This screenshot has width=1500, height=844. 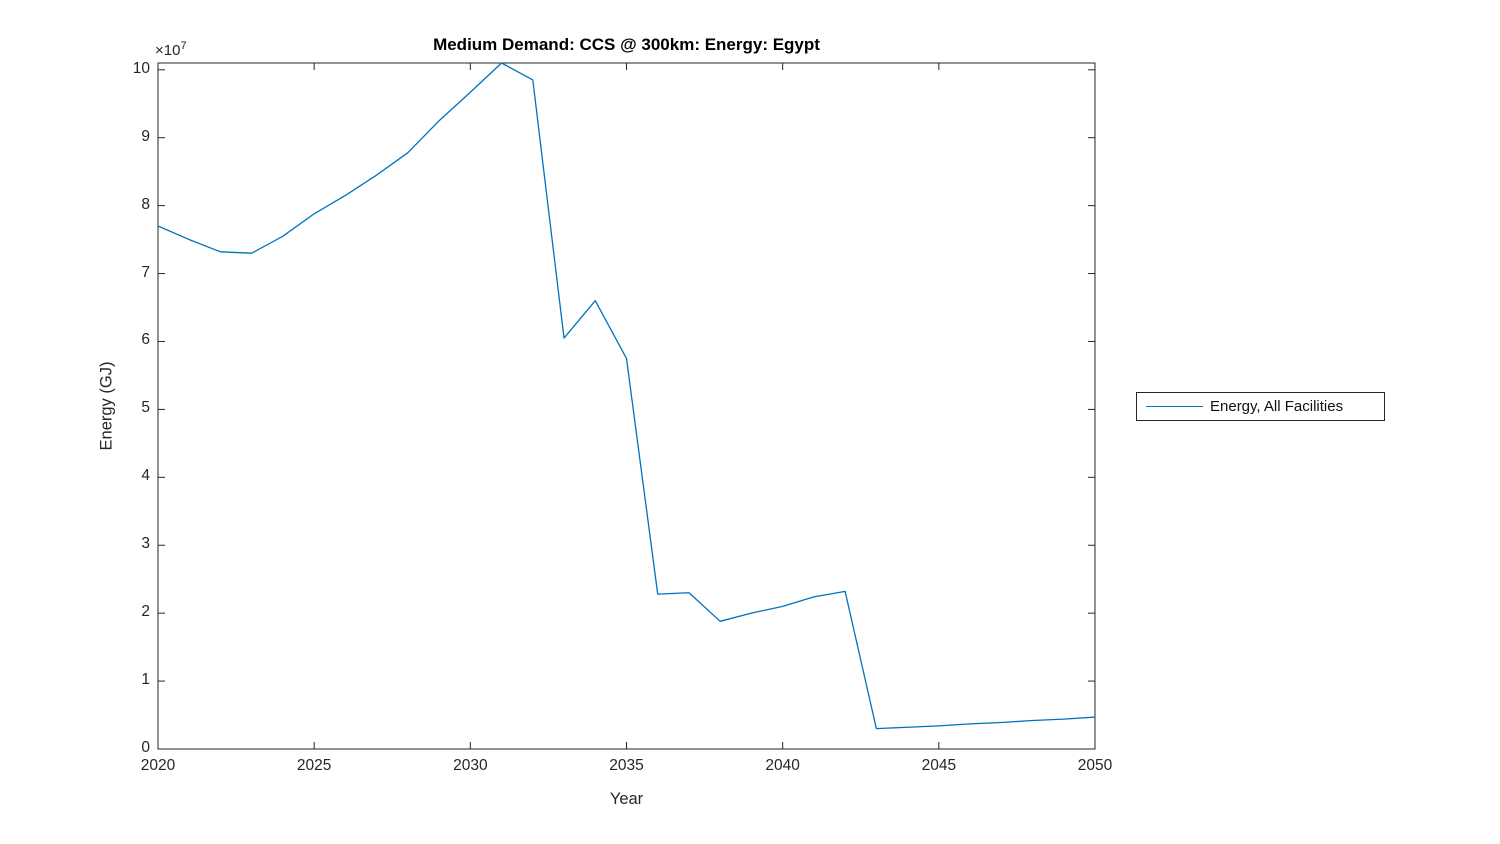 I want to click on x-tick-label: 2025, so click(x=314, y=765).